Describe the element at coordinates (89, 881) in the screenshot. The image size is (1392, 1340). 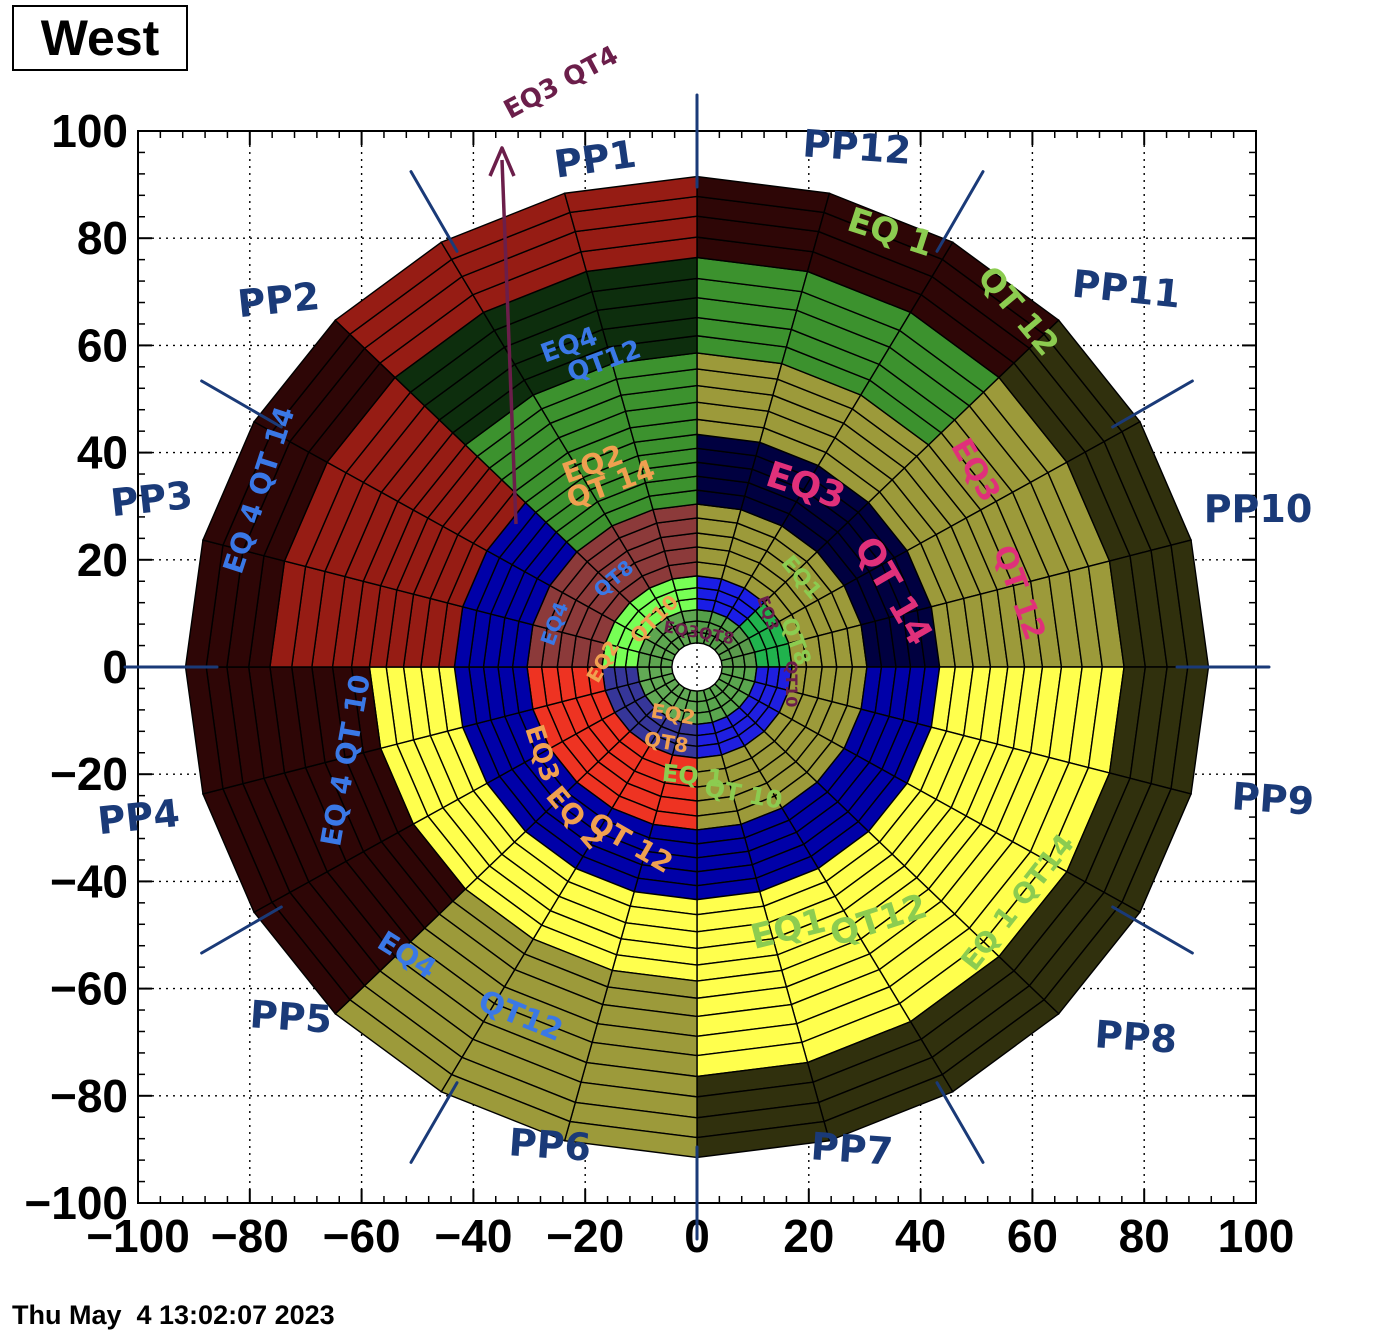
I see `y-tick-label: −40` at that location.